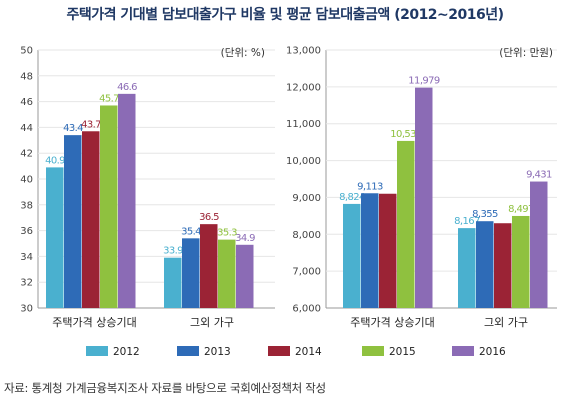 This screenshot has height=407, width=570. Describe the element at coordinates (402, 352) in the screenshot. I see `legend-label: 2015` at that location.